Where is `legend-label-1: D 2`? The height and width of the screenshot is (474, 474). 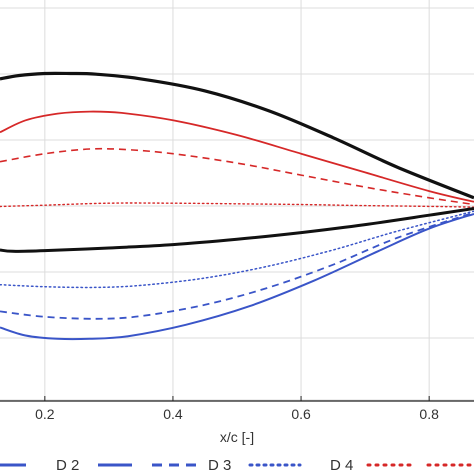
legend-label-1: D 2 is located at coordinates (67, 465).